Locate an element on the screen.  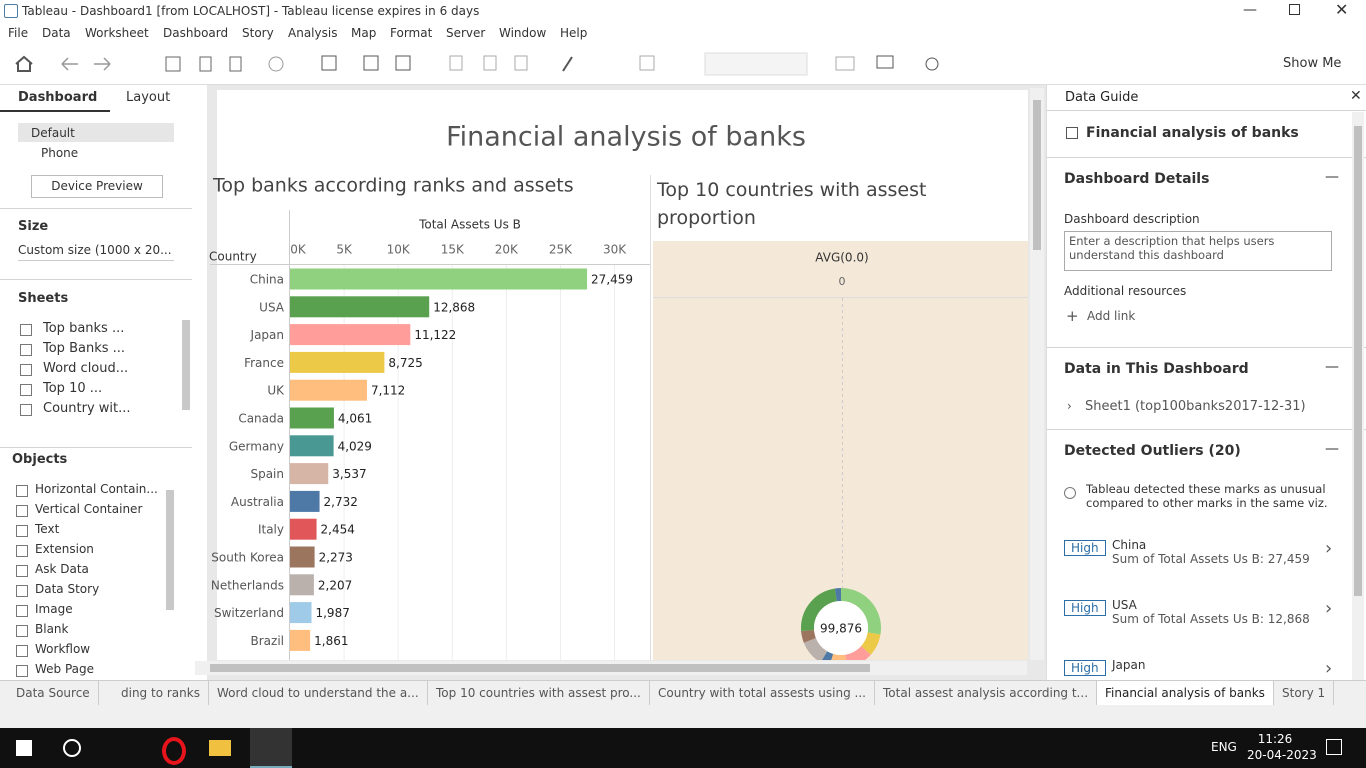
menu-item: Server is located at coordinates (466, 33).